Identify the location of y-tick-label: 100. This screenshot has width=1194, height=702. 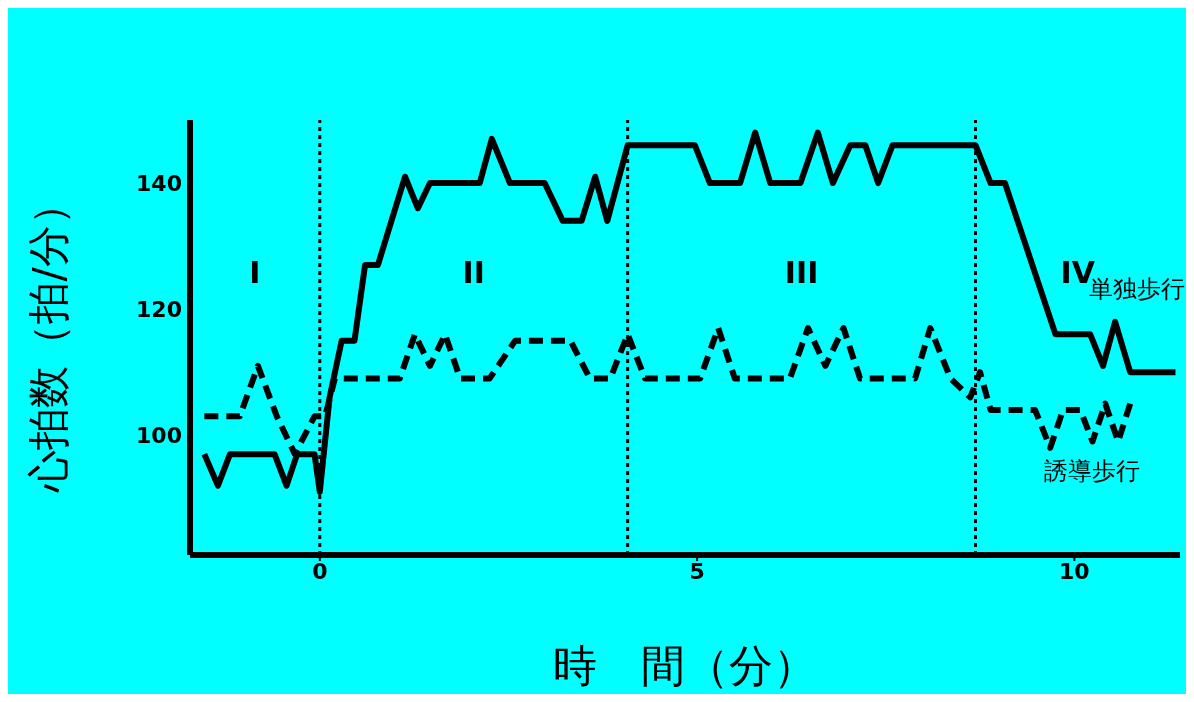
(159, 436).